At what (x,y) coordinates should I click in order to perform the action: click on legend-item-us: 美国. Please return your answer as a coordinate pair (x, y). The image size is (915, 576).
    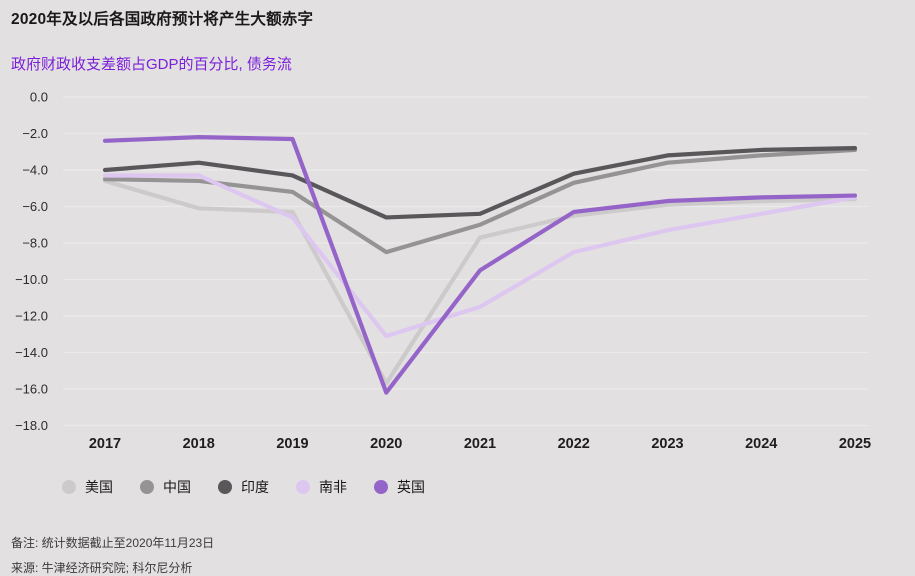
    Looking at the image, I should click on (87, 487).